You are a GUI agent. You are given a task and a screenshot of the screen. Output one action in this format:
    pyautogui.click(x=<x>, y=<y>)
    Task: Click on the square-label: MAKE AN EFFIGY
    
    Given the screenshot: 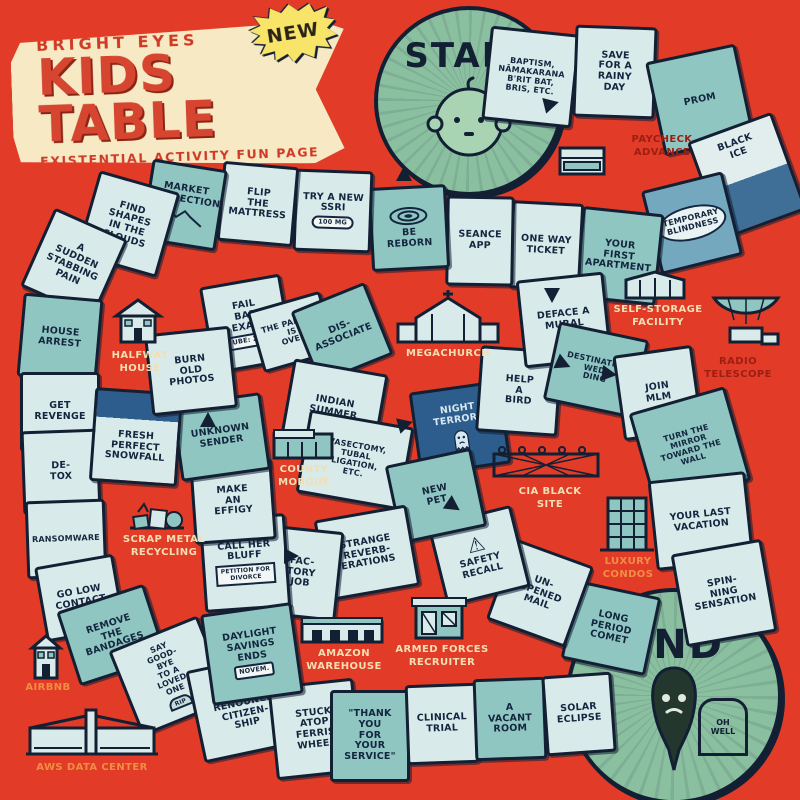 What is the action you would take?
    pyautogui.click(x=234, y=500)
    